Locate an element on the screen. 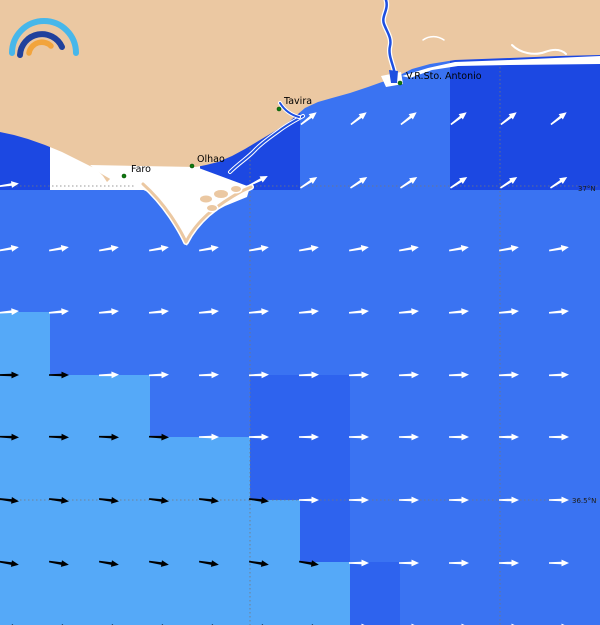 The image size is (600, 625). city-label-v-r-sto-antonio: V.R.Sto. Antonio is located at coordinates (444, 76).